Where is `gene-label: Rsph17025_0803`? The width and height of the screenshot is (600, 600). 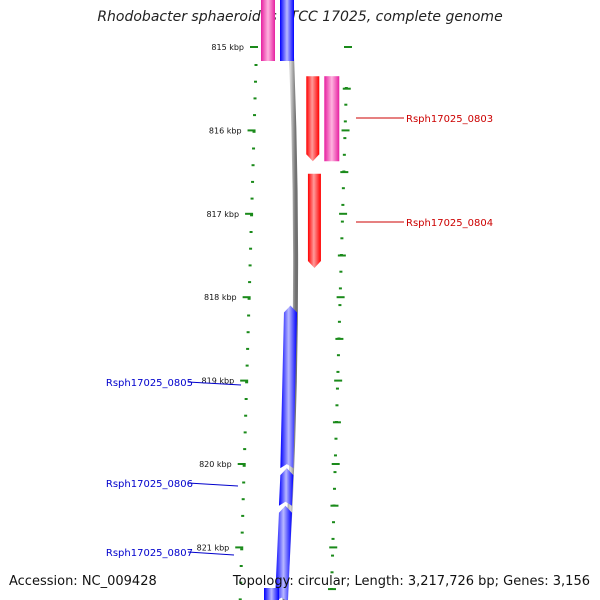
gene-label: Rsph17025_0803 is located at coordinates (449, 119).